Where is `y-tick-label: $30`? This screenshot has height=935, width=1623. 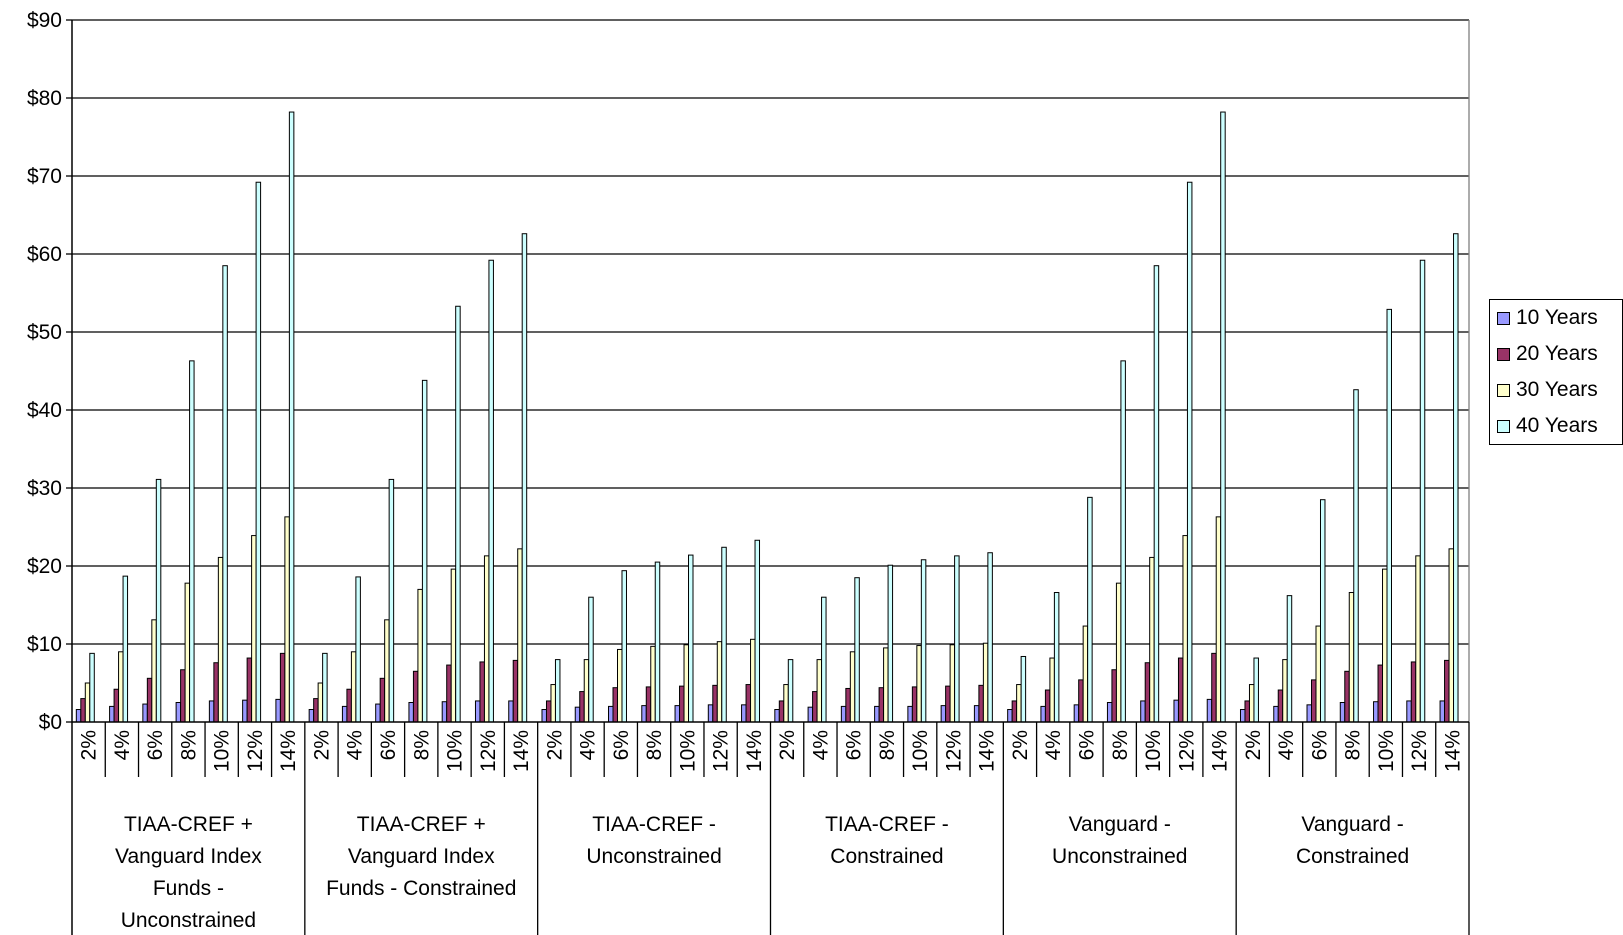
y-tick-label: $30 is located at coordinates (44, 488).